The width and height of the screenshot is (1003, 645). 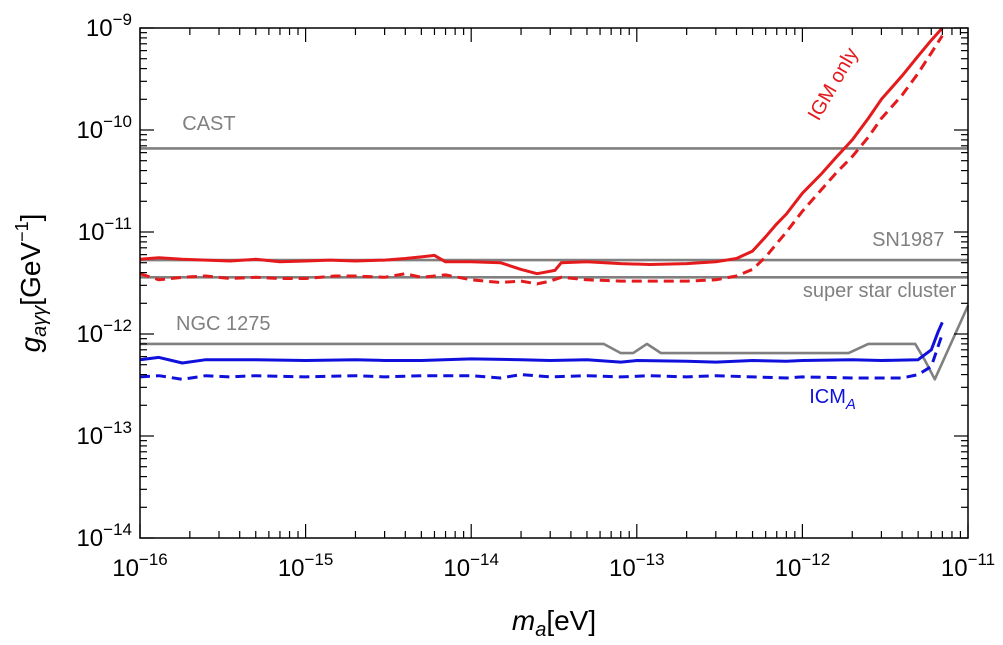 I want to click on y-tick-label: 10−11, so click(x=105, y=230).